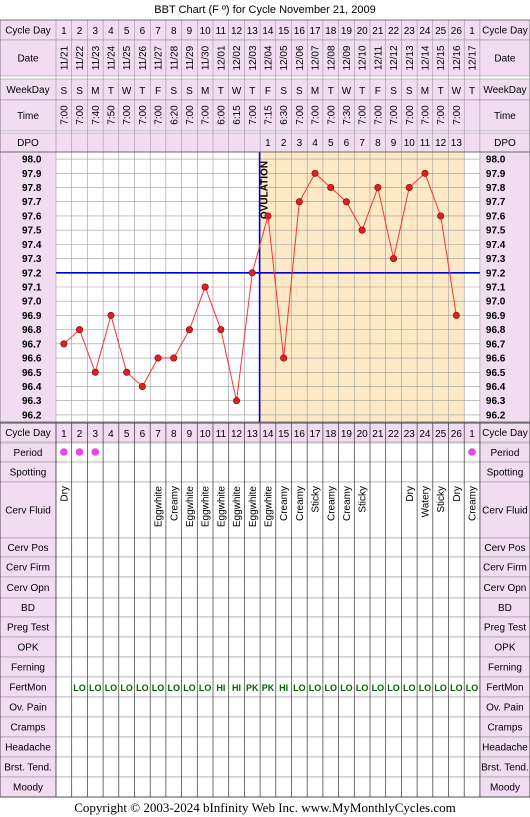 Image resolution: width=530 pixels, height=817 pixels. What do you see at coordinates (27, 90) in the screenshot?
I see `row-label-left-weekday: WeekDay` at bounding box center [27, 90].